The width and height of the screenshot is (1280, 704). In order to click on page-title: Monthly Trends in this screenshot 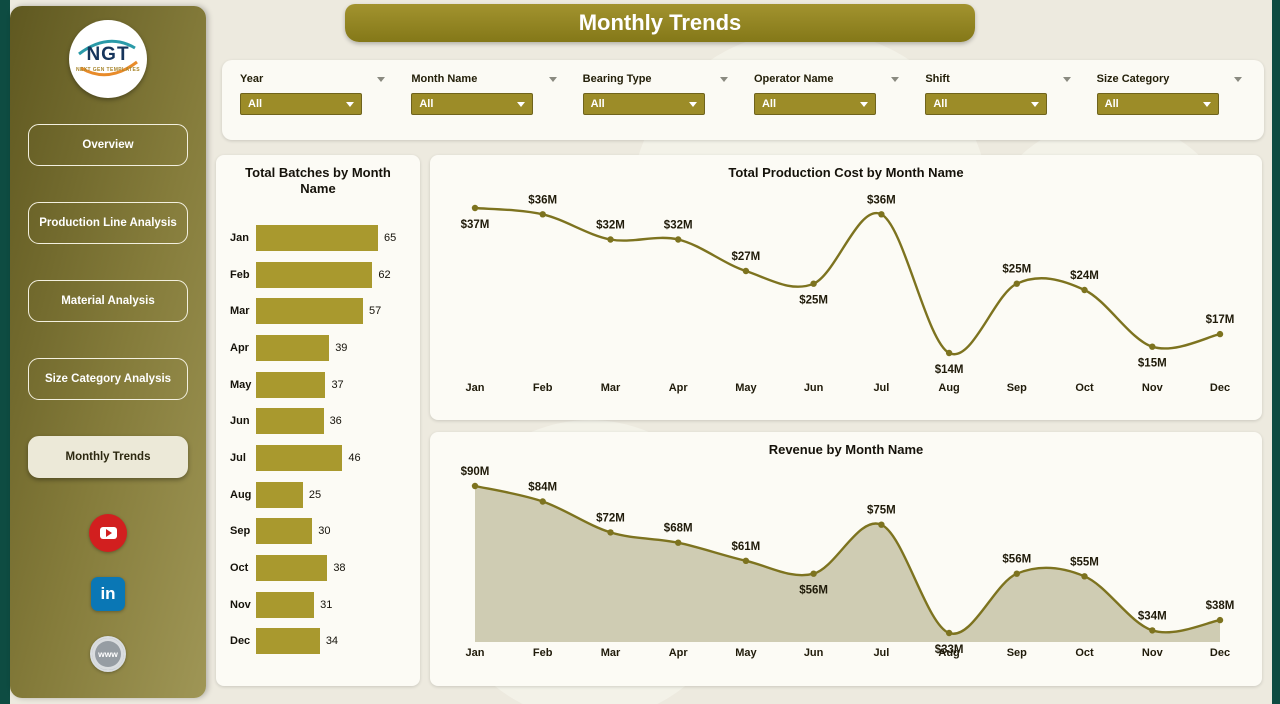, I will do `click(660, 22)`.